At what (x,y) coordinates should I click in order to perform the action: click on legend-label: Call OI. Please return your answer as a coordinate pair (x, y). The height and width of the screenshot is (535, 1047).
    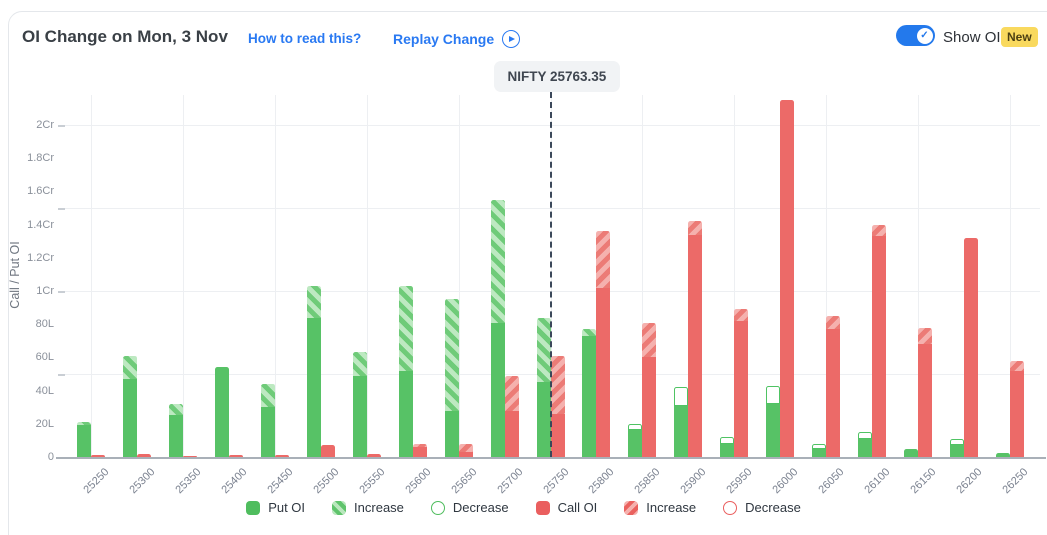
    Looking at the image, I should click on (577, 507).